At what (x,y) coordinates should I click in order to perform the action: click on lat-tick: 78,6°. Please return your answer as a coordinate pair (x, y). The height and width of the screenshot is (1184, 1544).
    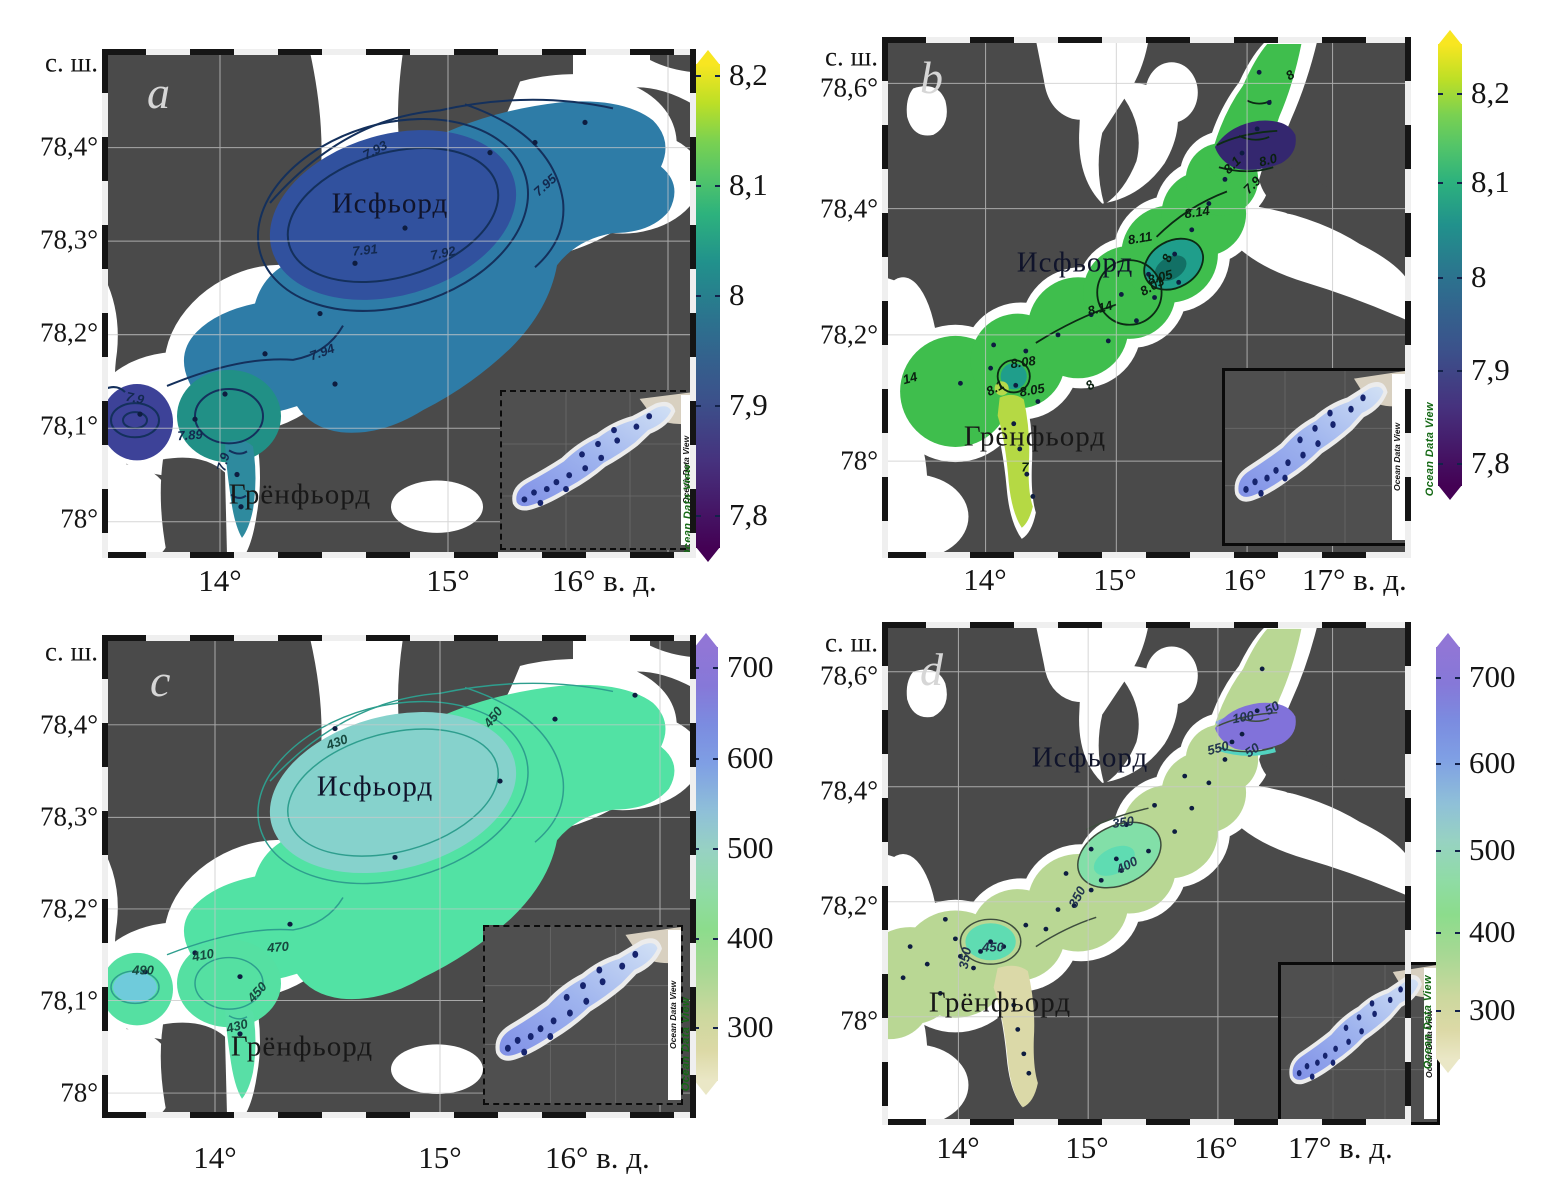
    Looking at the image, I should click on (848, 675).